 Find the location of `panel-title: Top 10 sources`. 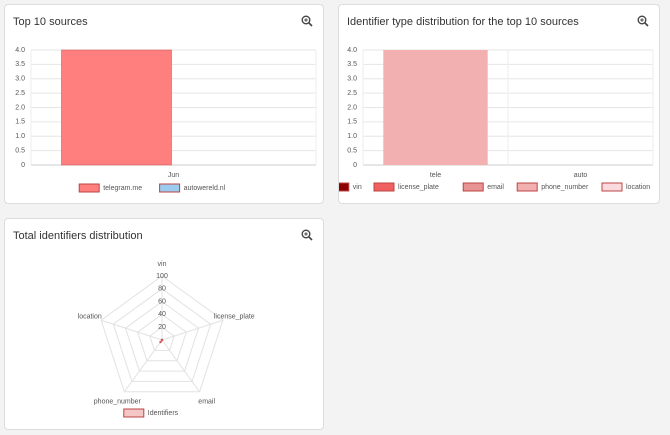

panel-title: Top 10 sources is located at coordinates (50, 22).